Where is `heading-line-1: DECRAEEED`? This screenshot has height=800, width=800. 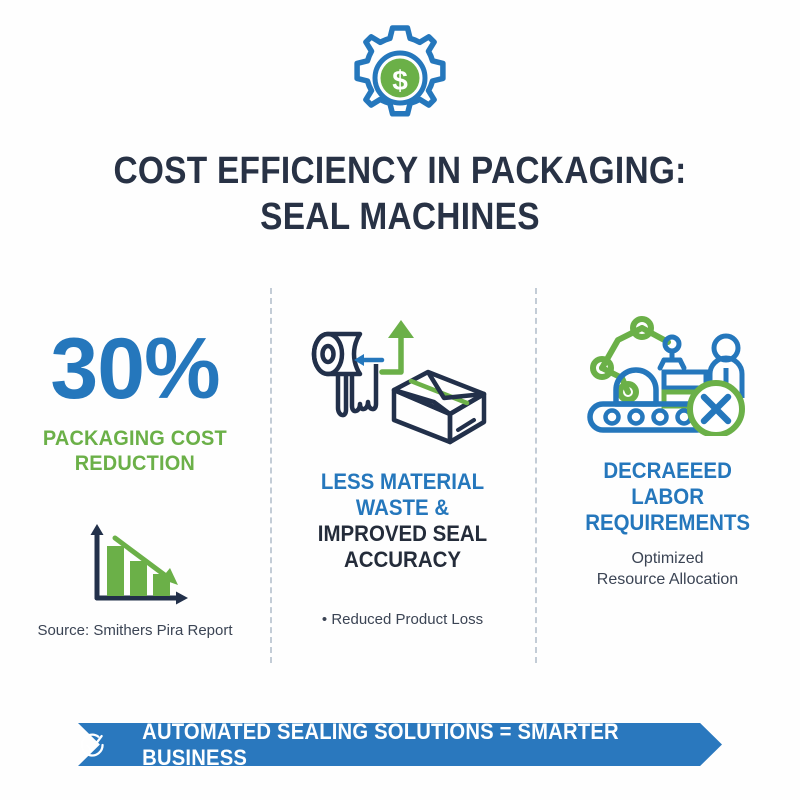
heading-line-1: DECRAEEED is located at coordinates (667, 470).